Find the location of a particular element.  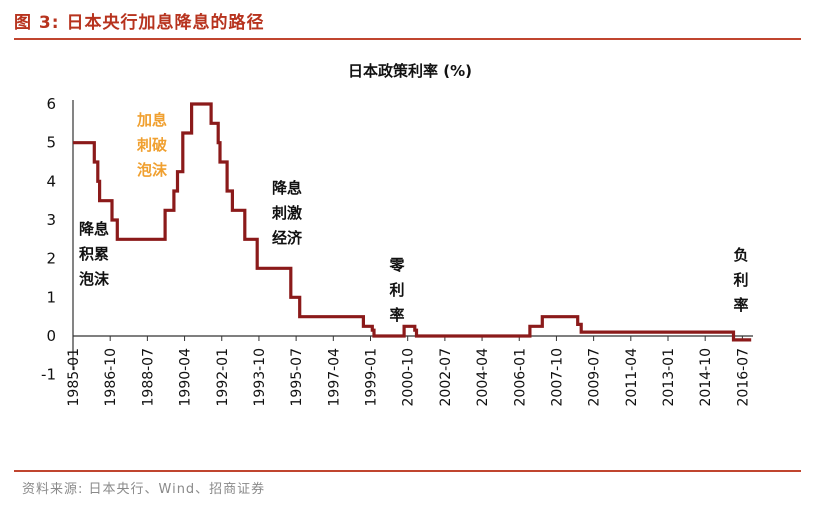

annotation-line: 刺激 is located at coordinates (287, 213).